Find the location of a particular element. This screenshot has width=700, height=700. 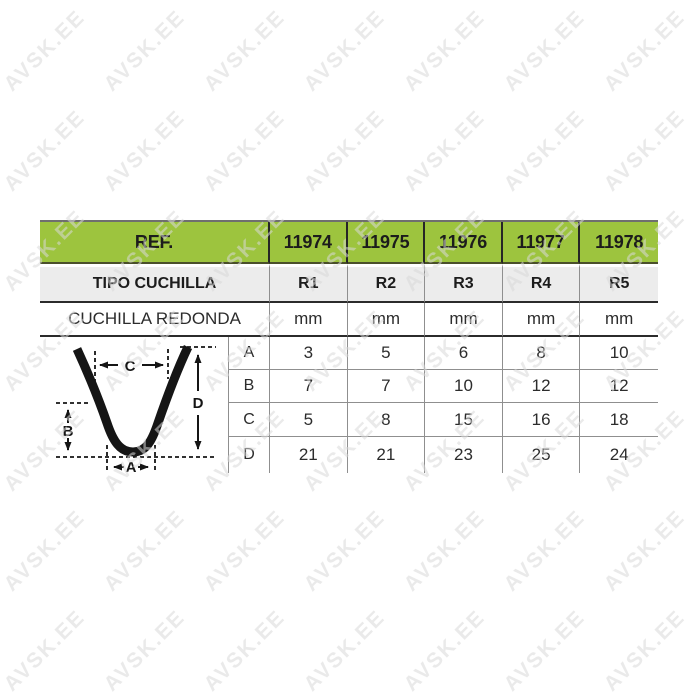

tipo-r4: R4 is located at coordinates (541, 283).